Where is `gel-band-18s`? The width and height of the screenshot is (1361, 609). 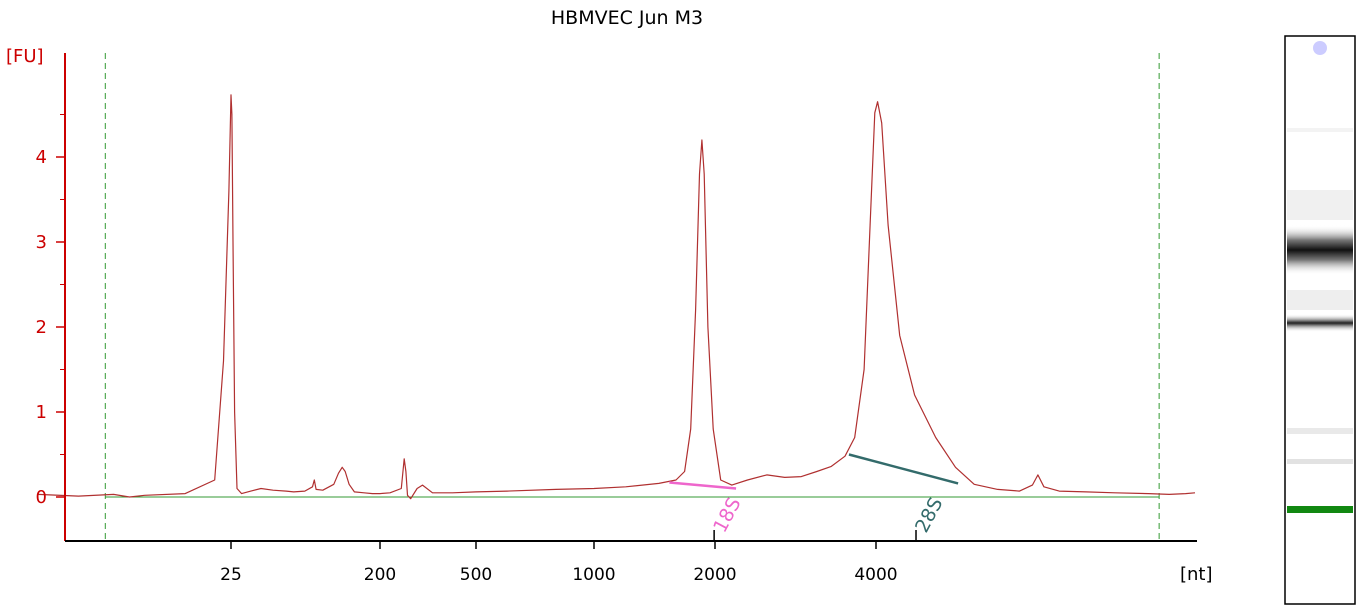 gel-band-18s is located at coordinates (1320, 323).